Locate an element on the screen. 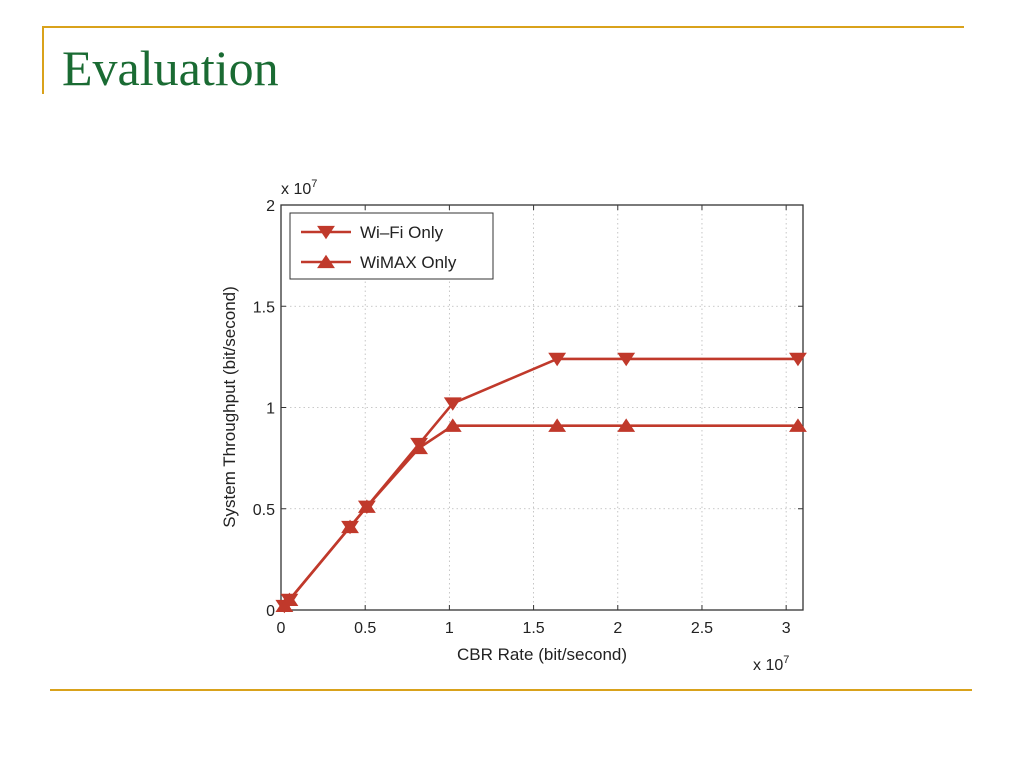 The image size is (1024, 768). x-tick-label: 2 is located at coordinates (617, 628).